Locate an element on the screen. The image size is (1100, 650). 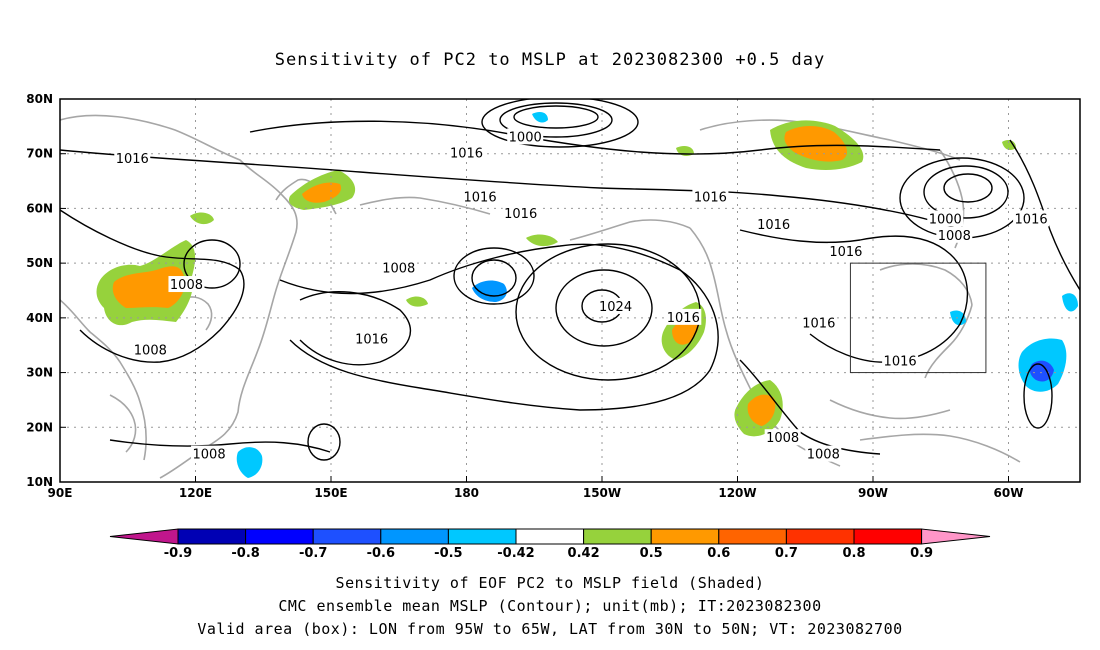
contour-1016-eastern is located at coordinates (1044, 215).